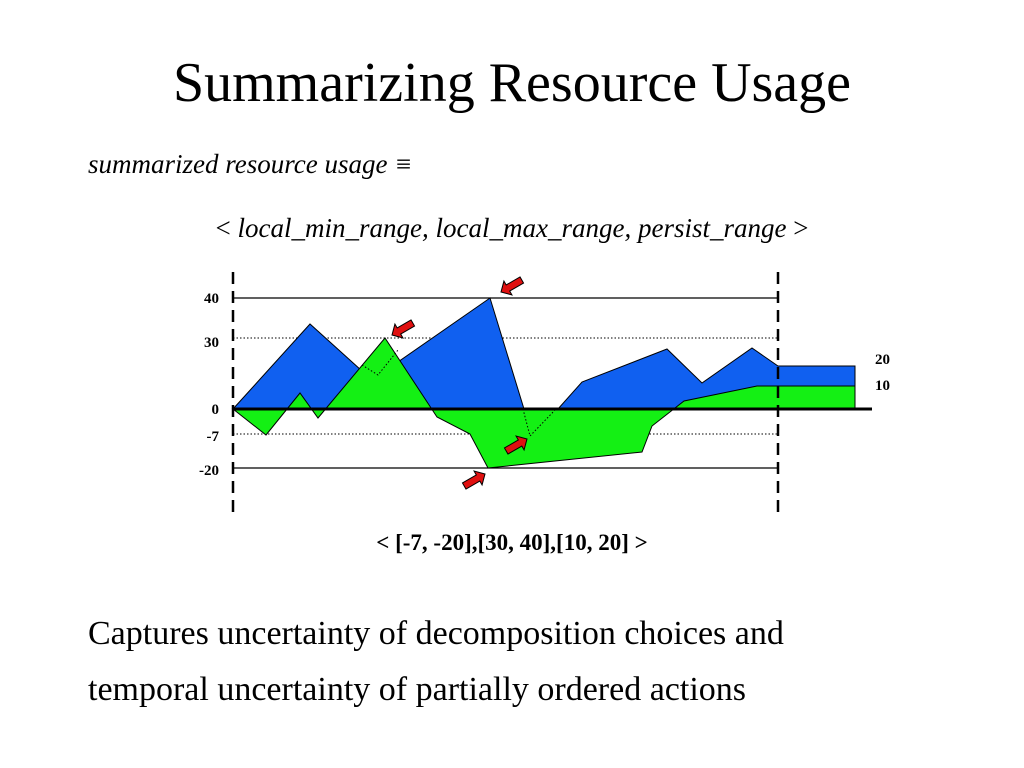  What do you see at coordinates (380, 362) in the screenshot?
I see `dotted-trace-upper` at bounding box center [380, 362].